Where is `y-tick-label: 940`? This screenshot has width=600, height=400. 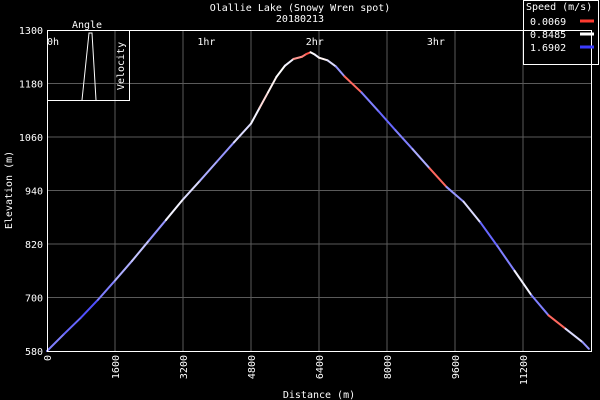 y-tick-label: 940 is located at coordinates (34, 192).